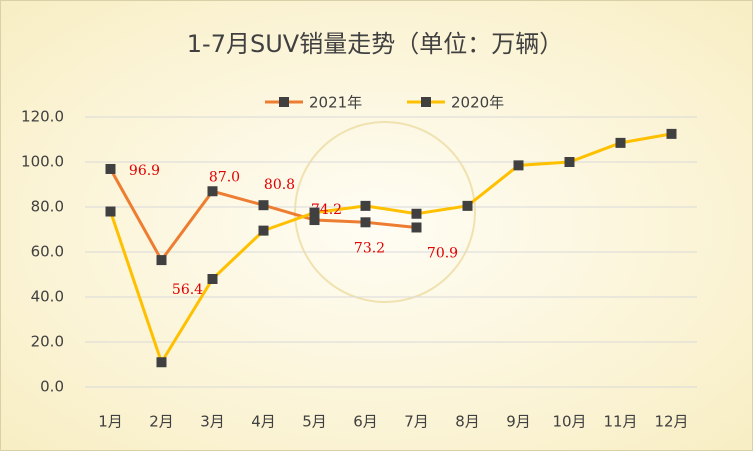 This screenshot has width=753, height=451. I want to click on y-tick-label: 40.0, so click(47, 297).